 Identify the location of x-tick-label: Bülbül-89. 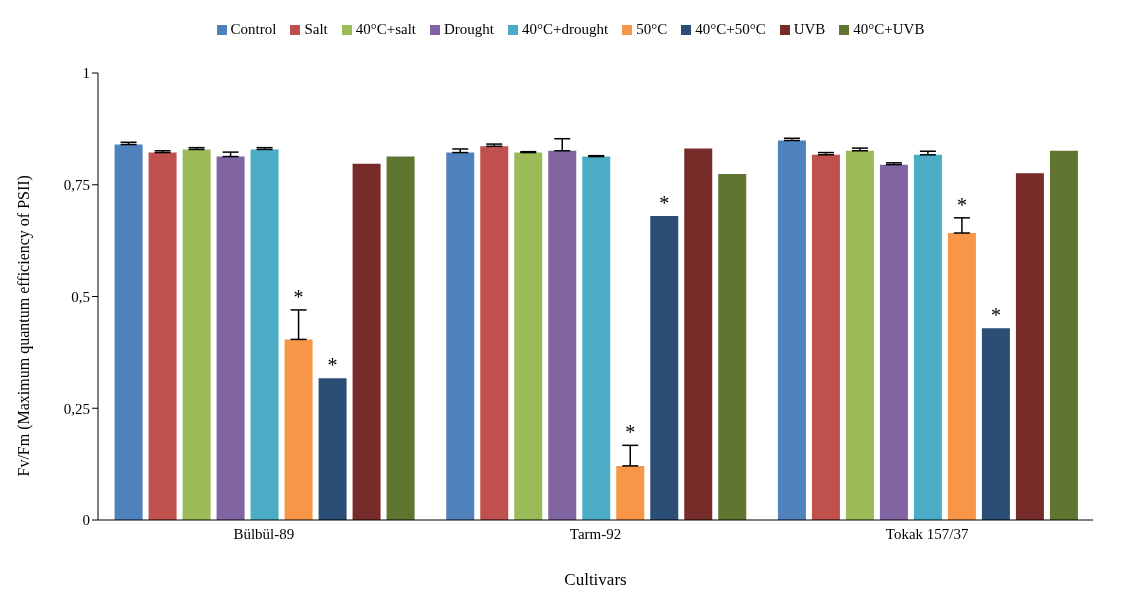
(264, 533).